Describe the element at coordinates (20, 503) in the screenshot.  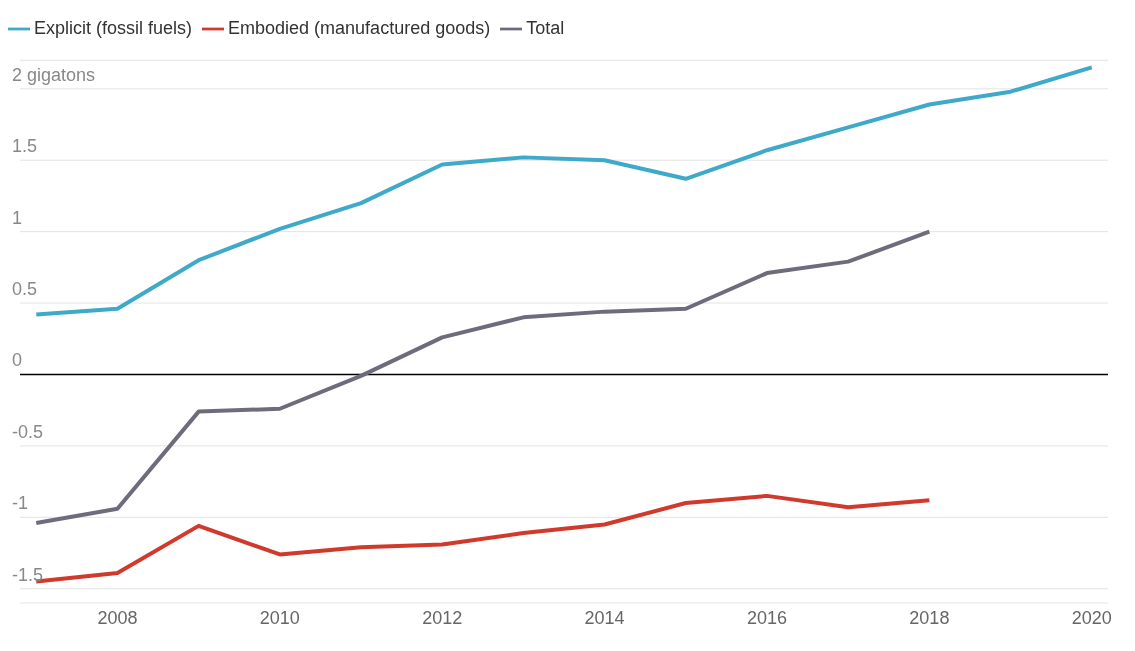
I see `y-tick-label: -1` at that location.